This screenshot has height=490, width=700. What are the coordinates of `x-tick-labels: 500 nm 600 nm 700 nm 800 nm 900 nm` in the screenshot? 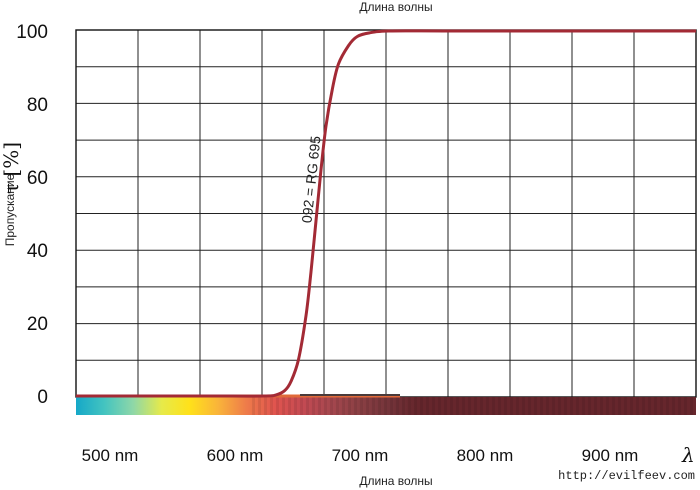 It's located at (360, 455).